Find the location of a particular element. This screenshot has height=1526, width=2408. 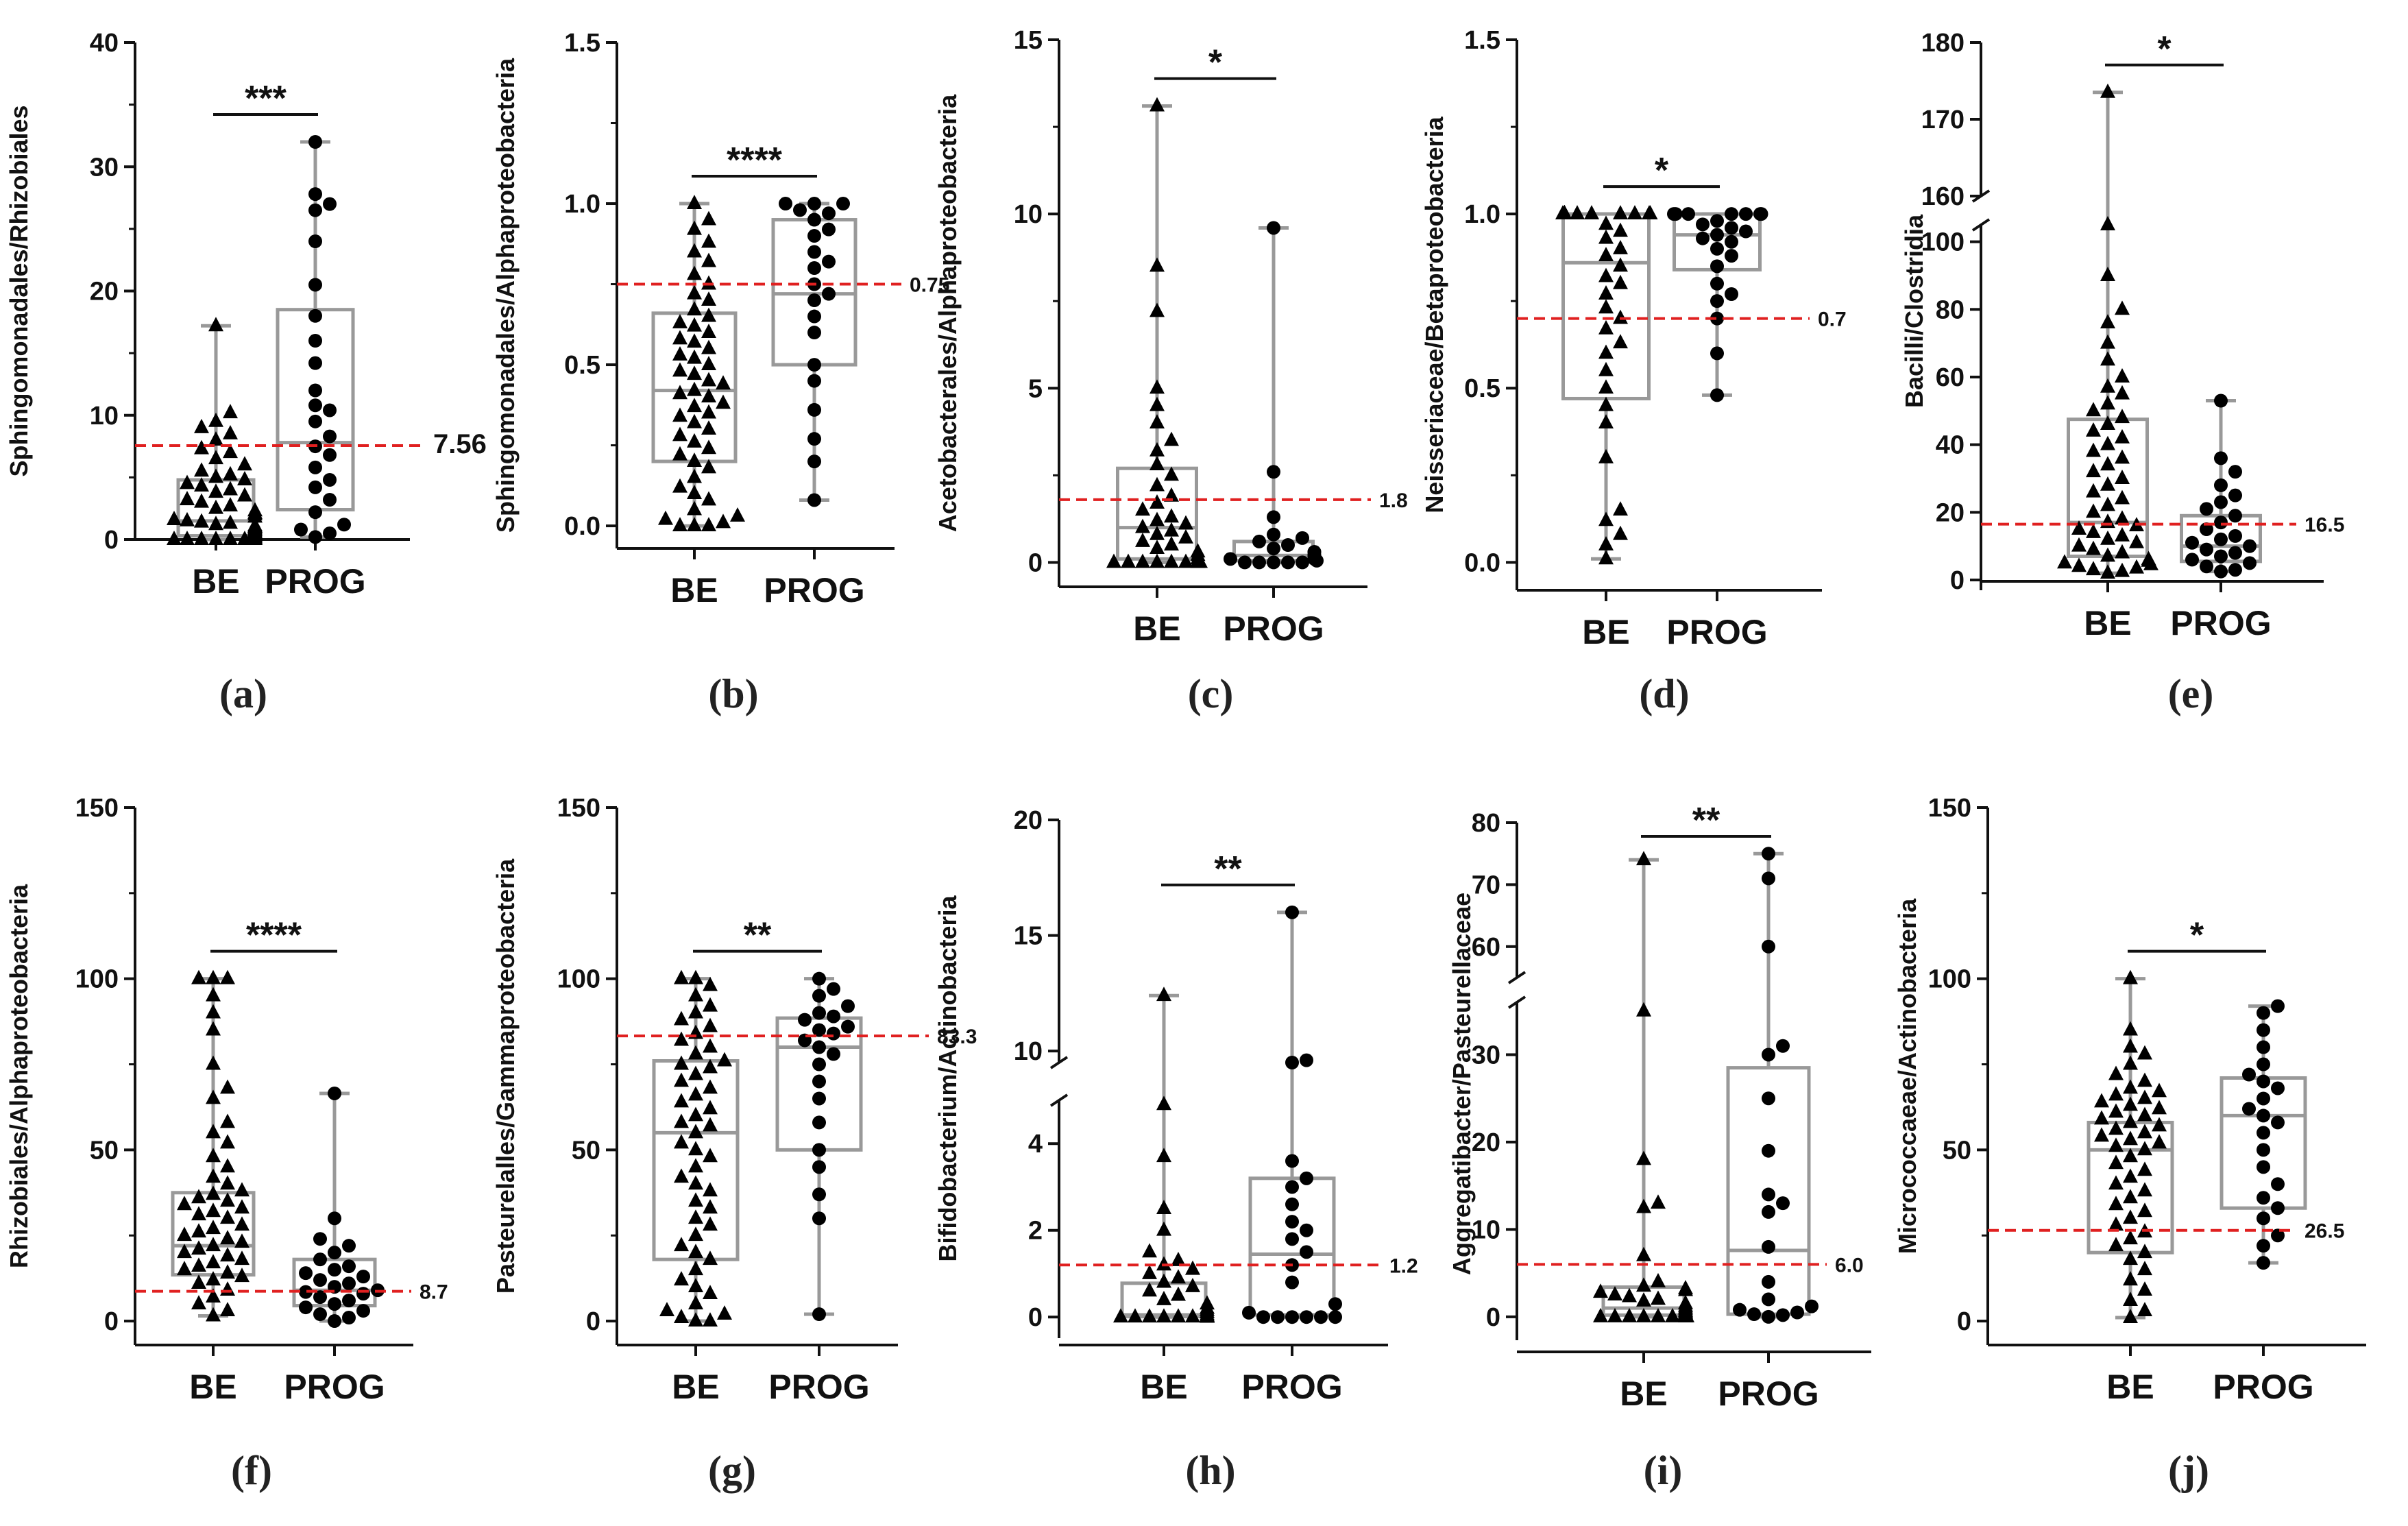

y-tick-label: 160 is located at coordinates (1943, 196).